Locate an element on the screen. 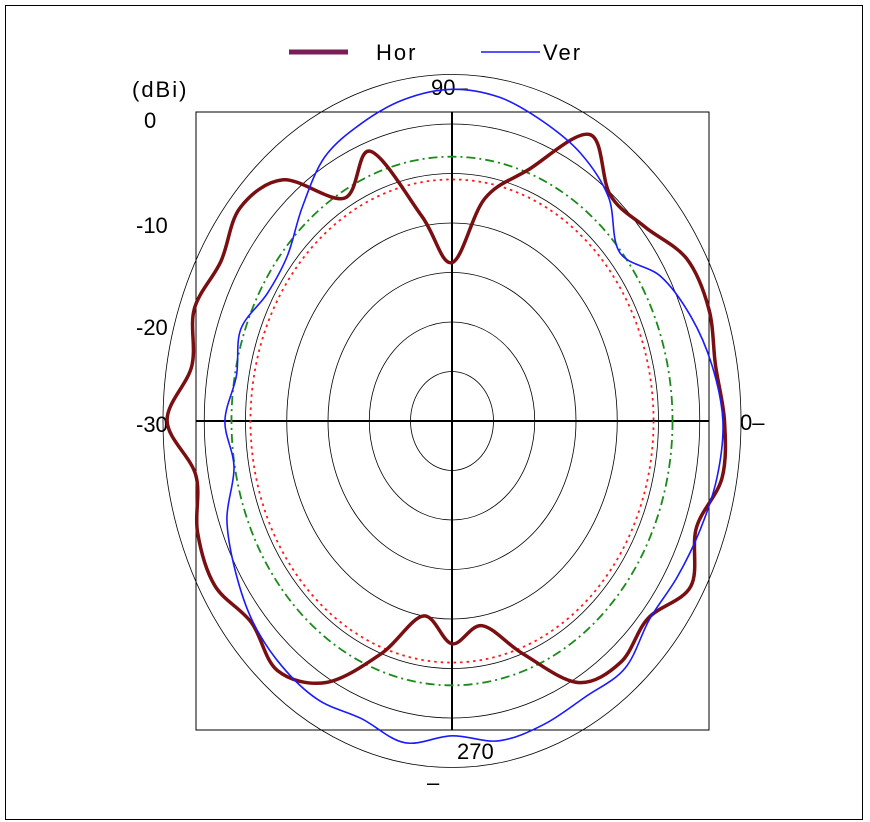 The height and width of the screenshot is (822, 870). legend-label-ver: Ver is located at coordinates (562, 52).